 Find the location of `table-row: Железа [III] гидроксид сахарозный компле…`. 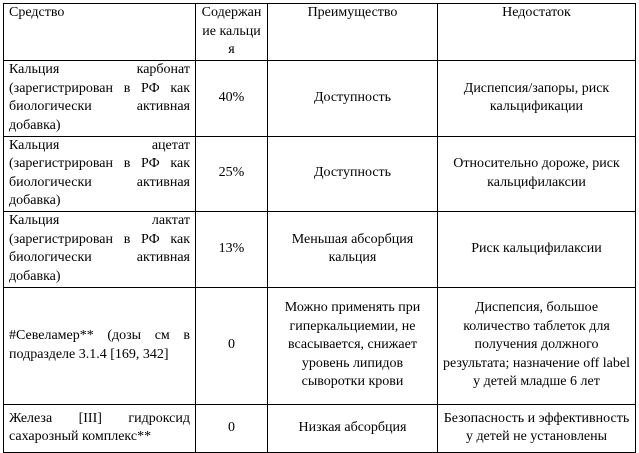

table-row: Железа [III] гидроксид сахарозный компле… is located at coordinates (319, 428).